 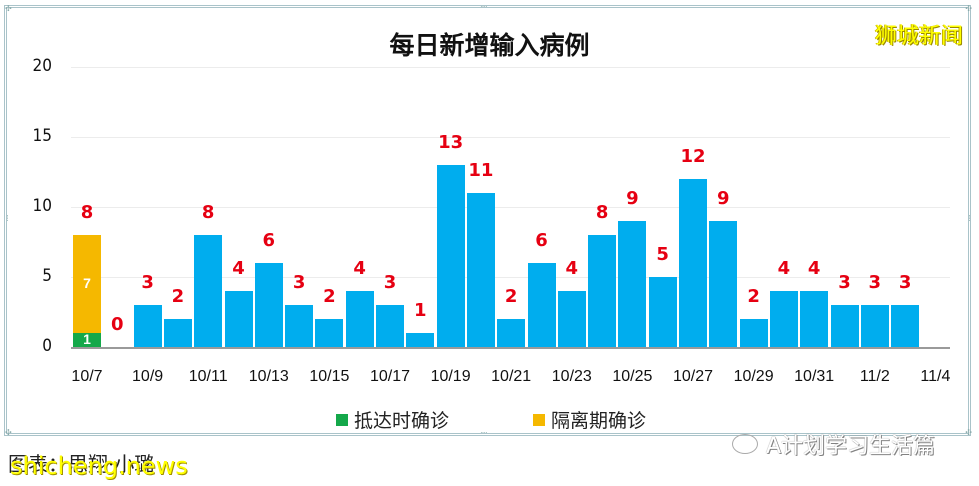 I want to click on y-tick-label: 10, so click(x=42, y=206).